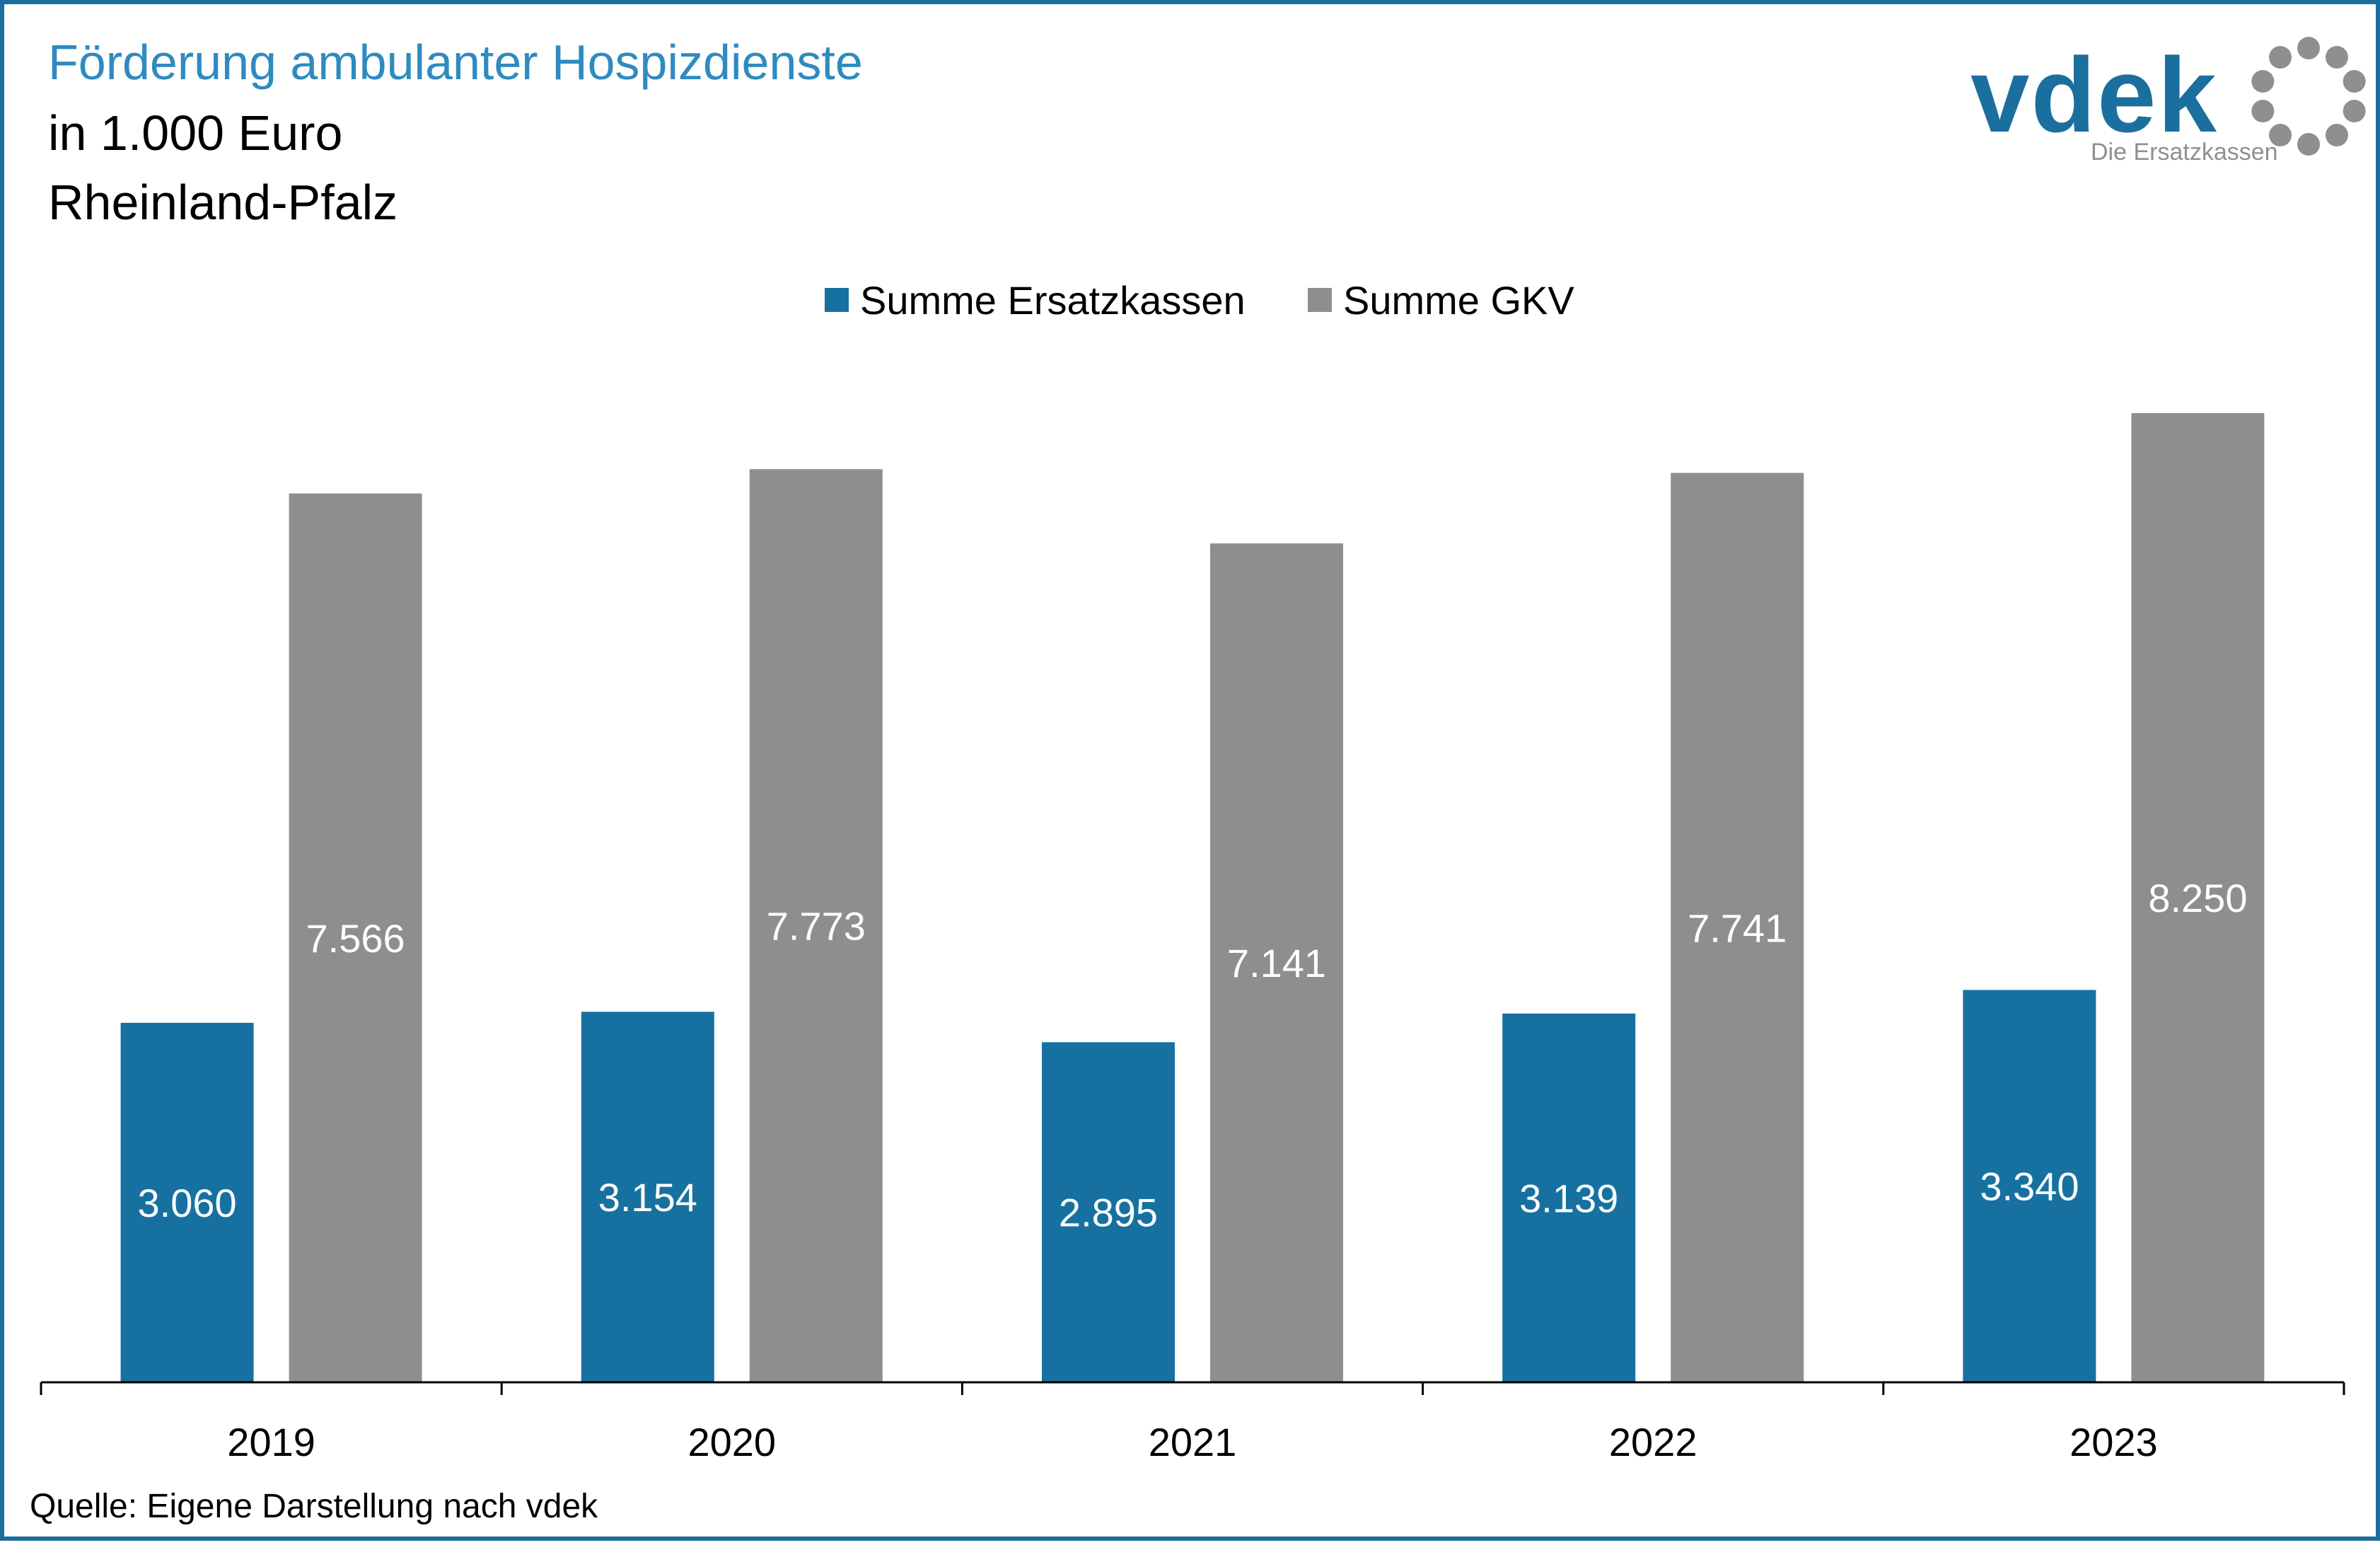 The image size is (2380, 1545). Describe the element at coordinates (271, 1442) in the screenshot. I see `x-tick-label-2019: 2019` at that location.